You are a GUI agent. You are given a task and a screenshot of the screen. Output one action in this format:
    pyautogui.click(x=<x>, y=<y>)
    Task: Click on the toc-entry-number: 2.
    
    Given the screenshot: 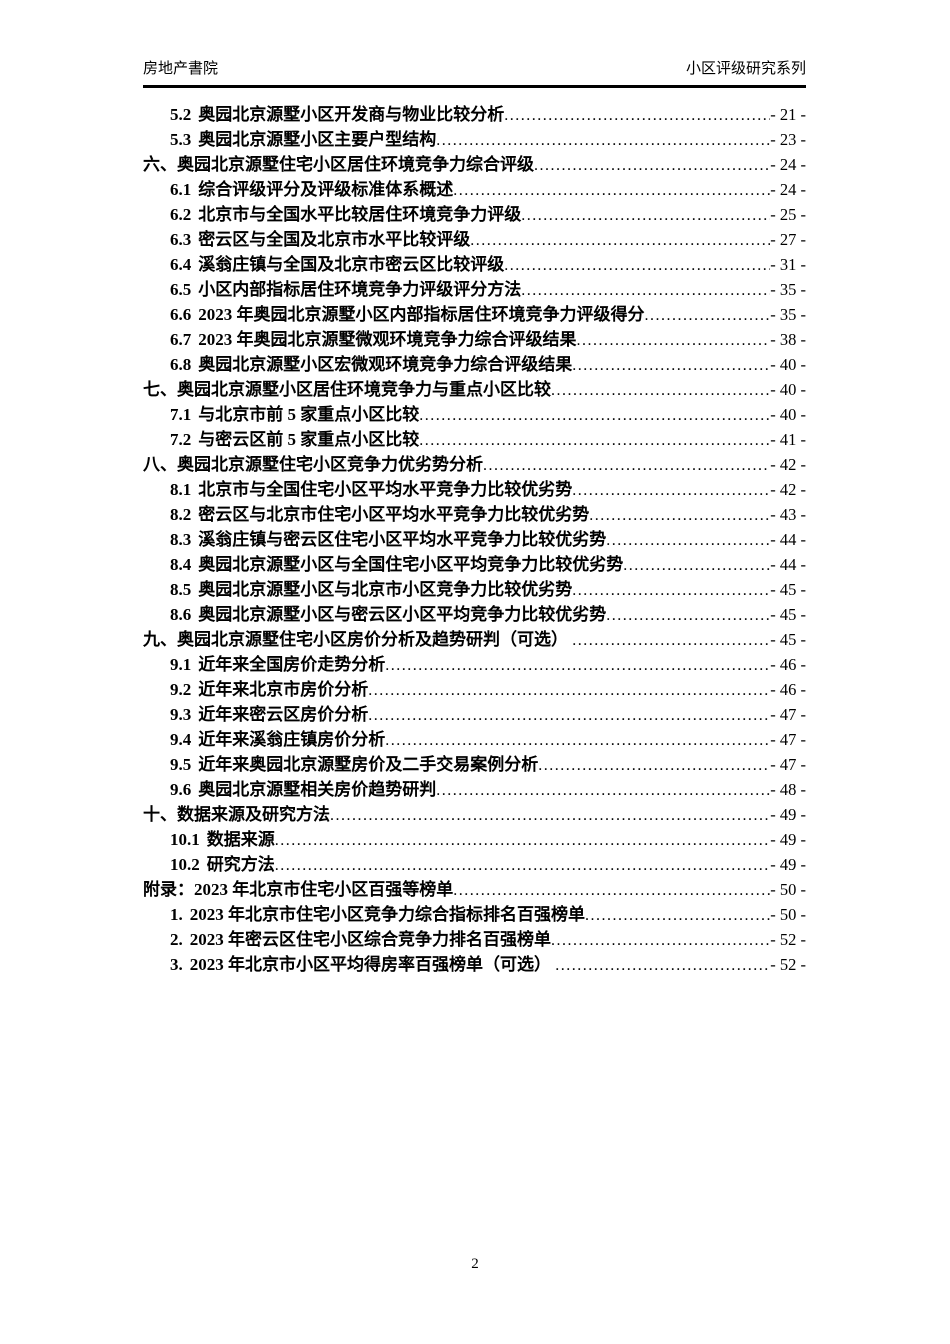 What is the action you would take?
    pyautogui.click(x=176, y=939)
    